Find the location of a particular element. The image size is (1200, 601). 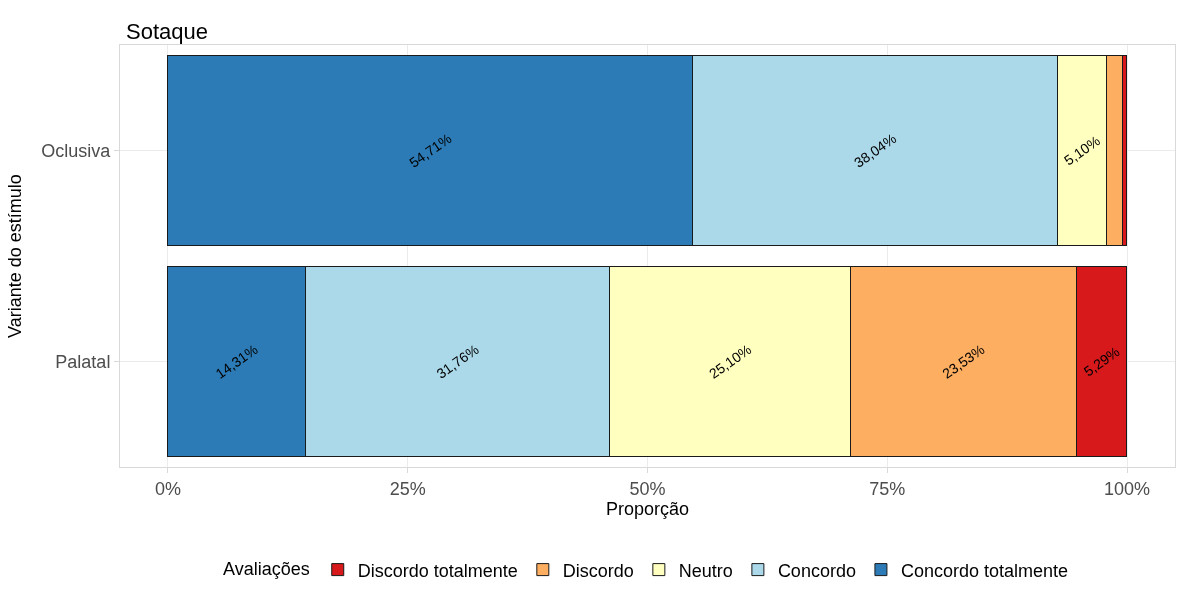

legend-label: Neutro is located at coordinates (705, 570).